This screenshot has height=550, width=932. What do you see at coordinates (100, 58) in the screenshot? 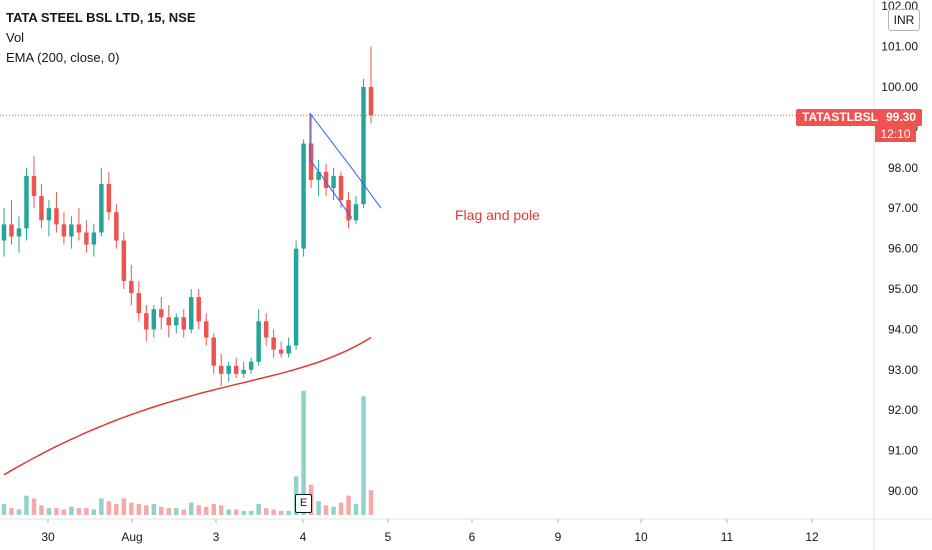
I see `ema-indicator-label: EMA (200, close, 0)` at bounding box center [100, 58].